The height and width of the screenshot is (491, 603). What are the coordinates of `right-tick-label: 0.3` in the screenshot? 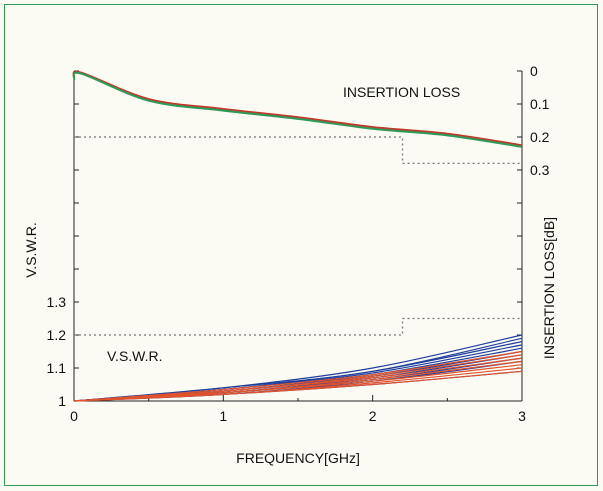 It's located at (540, 170).